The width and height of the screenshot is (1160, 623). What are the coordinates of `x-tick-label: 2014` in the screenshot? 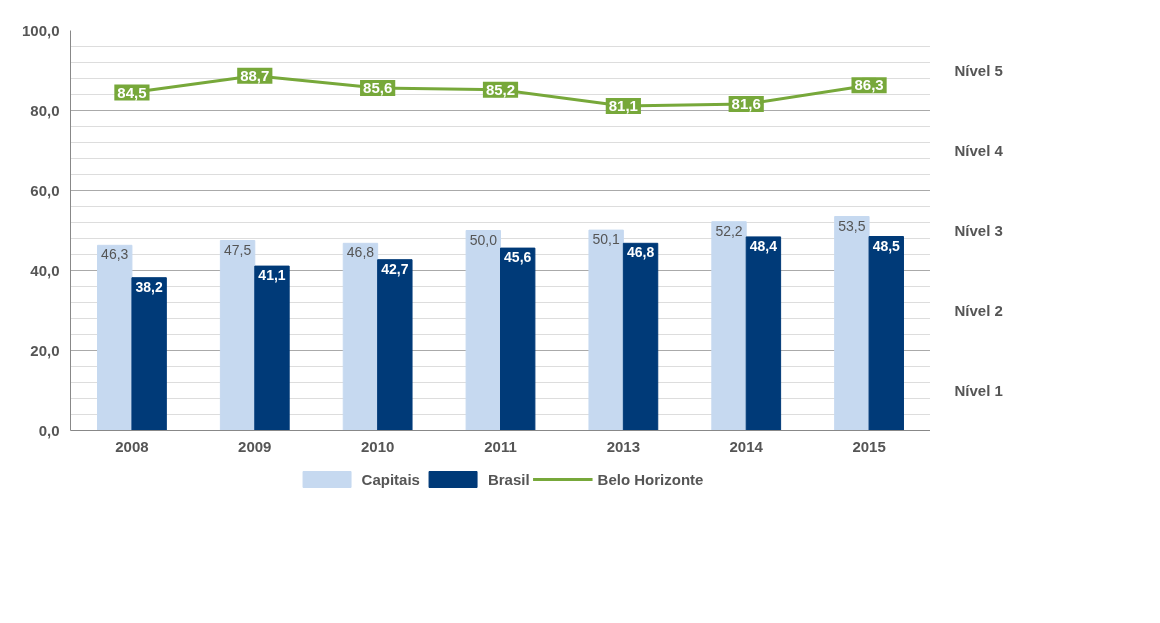 It's located at (746, 446).